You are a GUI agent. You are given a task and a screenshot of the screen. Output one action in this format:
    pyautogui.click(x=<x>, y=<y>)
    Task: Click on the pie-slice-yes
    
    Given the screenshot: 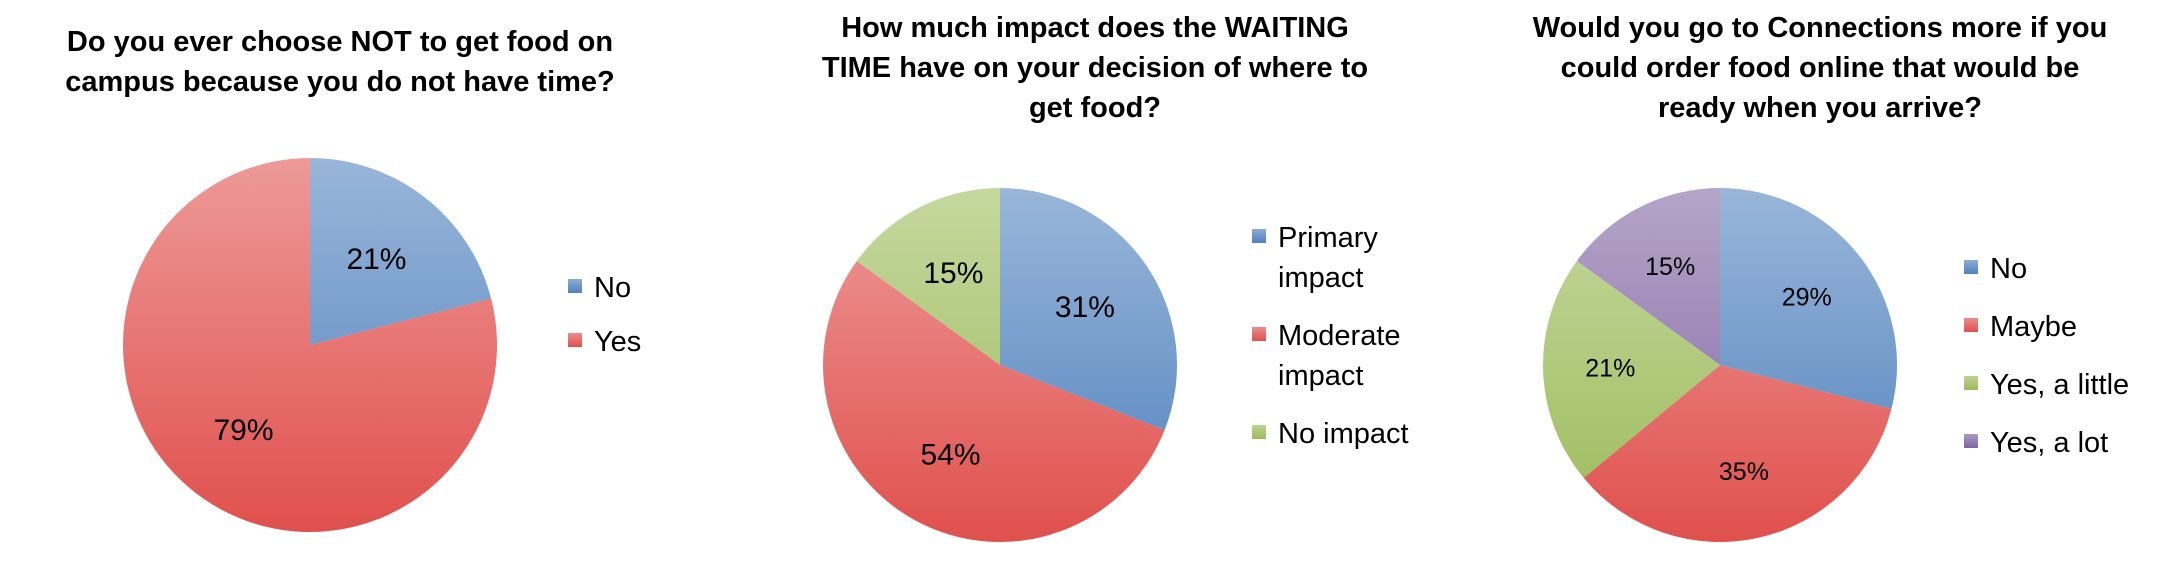 What is the action you would take?
    pyautogui.click(x=310, y=345)
    